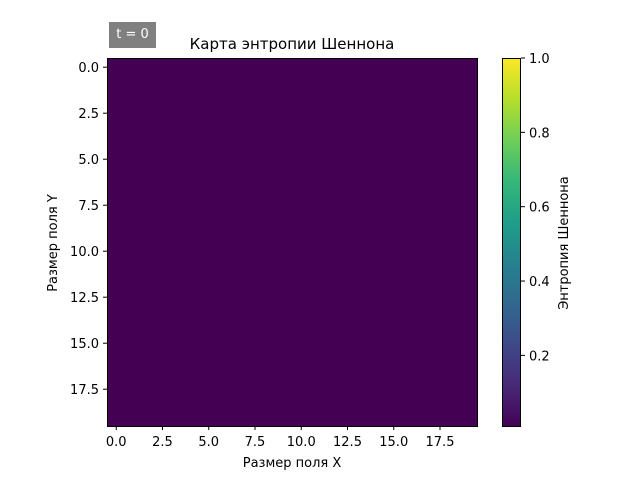 The image size is (640, 480). What do you see at coordinates (539, 133) in the screenshot?
I see `colorbar-tick-label: 0.8` at bounding box center [539, 133].